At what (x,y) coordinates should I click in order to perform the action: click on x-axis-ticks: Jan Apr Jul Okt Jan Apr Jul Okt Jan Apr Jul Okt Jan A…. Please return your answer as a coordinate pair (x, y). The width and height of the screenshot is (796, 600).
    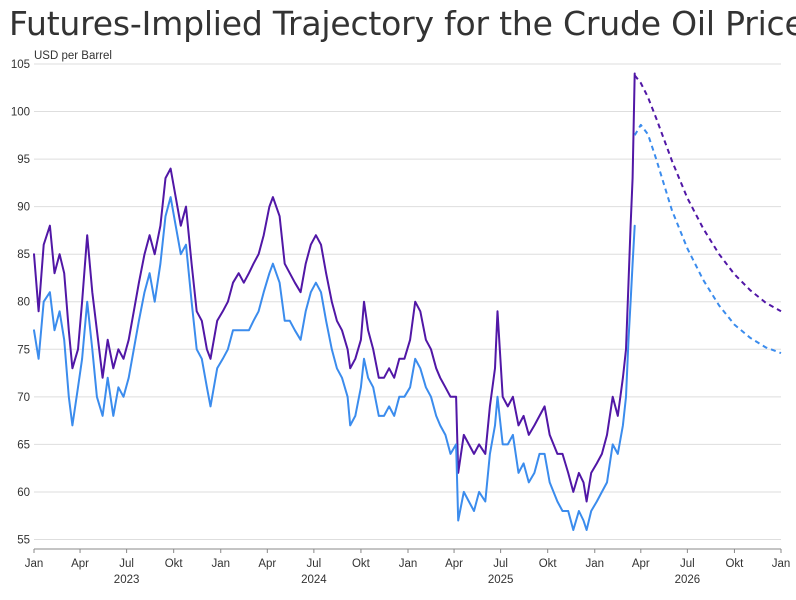
    Looking at the image, I should click on (408, 567).